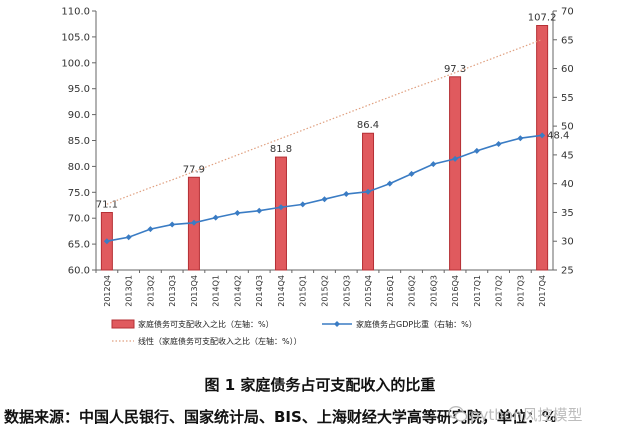 This screenshot has width=640, height=440. What do you see at coordinates (123, 324) in the screenshot?
I see `legend-bar-swatch` at bounding box center [123, 324].